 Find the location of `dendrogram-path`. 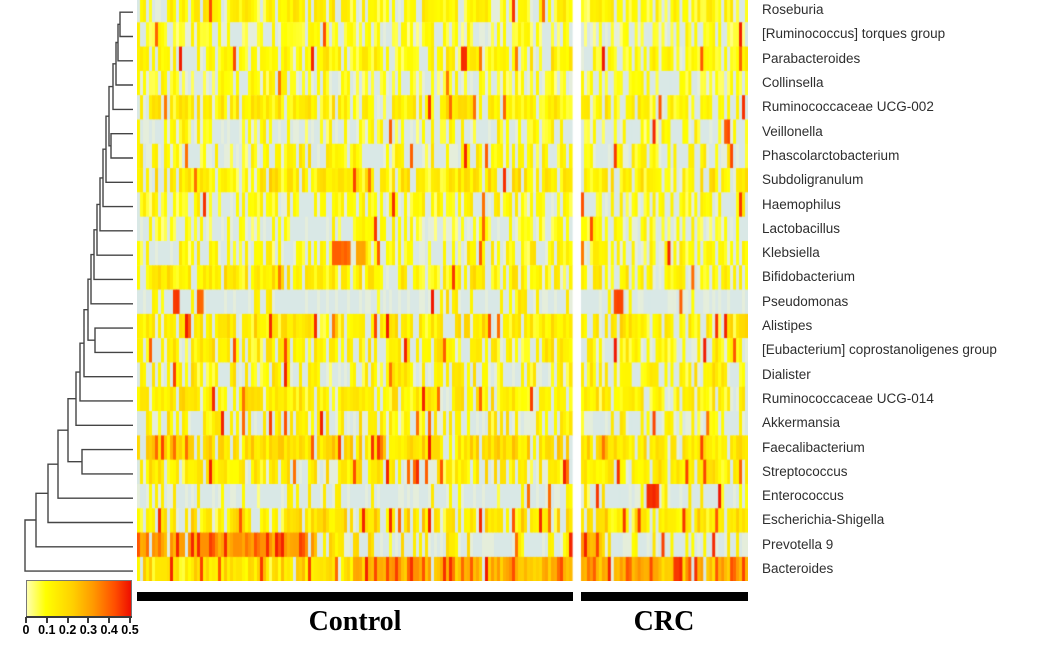

dendrogram-path is located at coordinates (78, 291).